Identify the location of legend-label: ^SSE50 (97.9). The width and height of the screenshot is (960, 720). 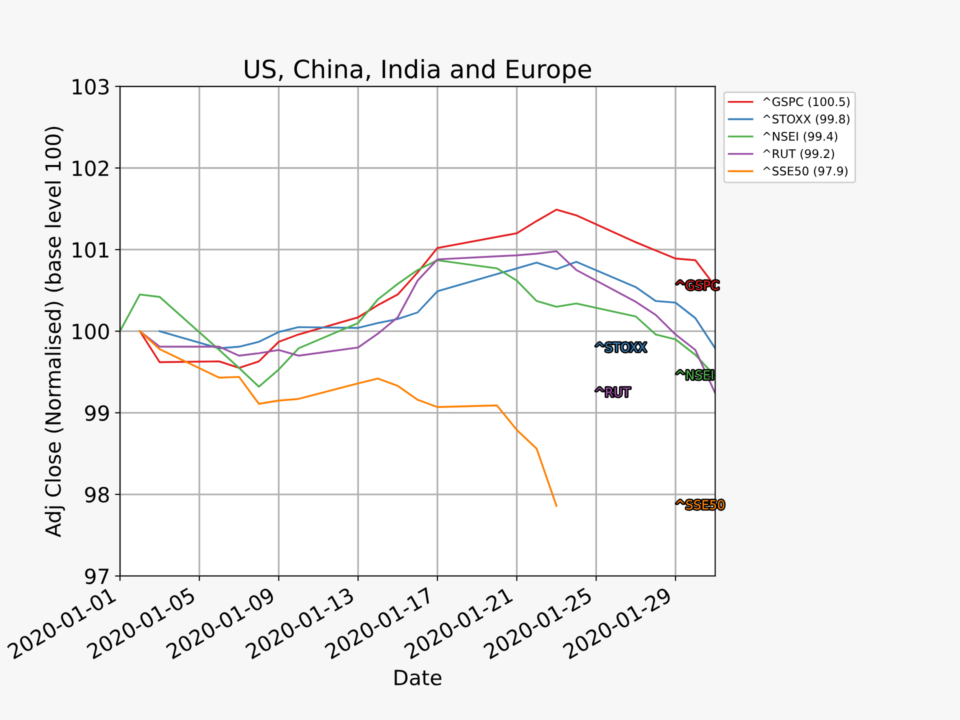
(805, 171).